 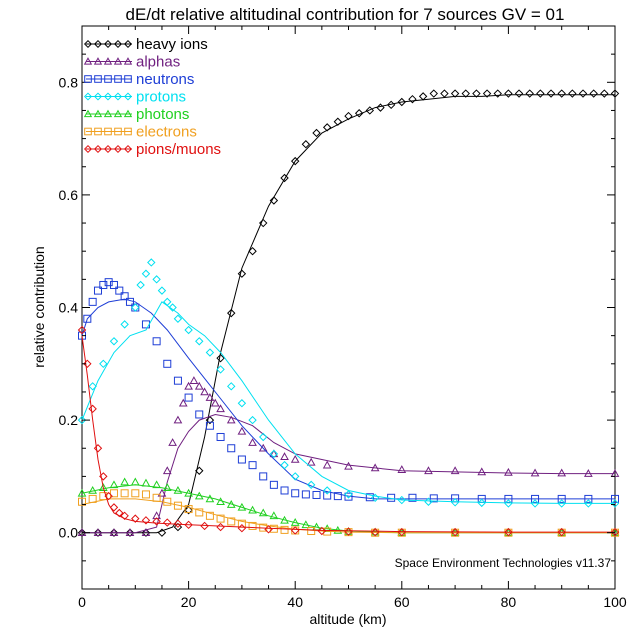 What do you see at coordinates (166, 132) in the screenshot?
I see `legend-label-electrons: electrons` at bounding box center [166, 132].